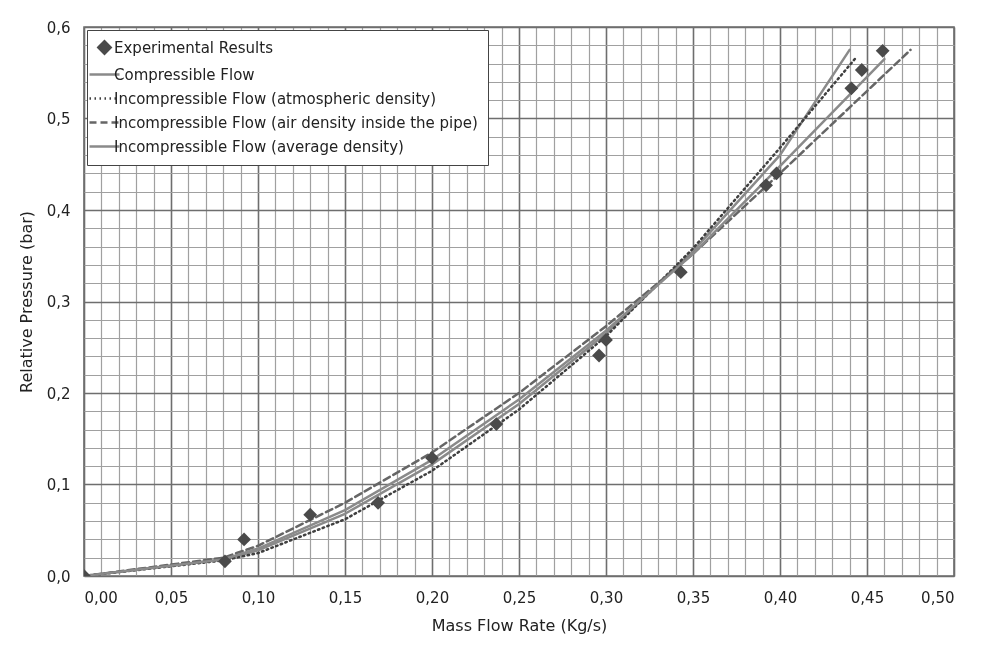 This screenshot has height=664, width=1006. Describe the element at coordinates (275, 98) in the screenshot. I see `legend-label: Incompressible Flow (atmospheric density)` at that location.